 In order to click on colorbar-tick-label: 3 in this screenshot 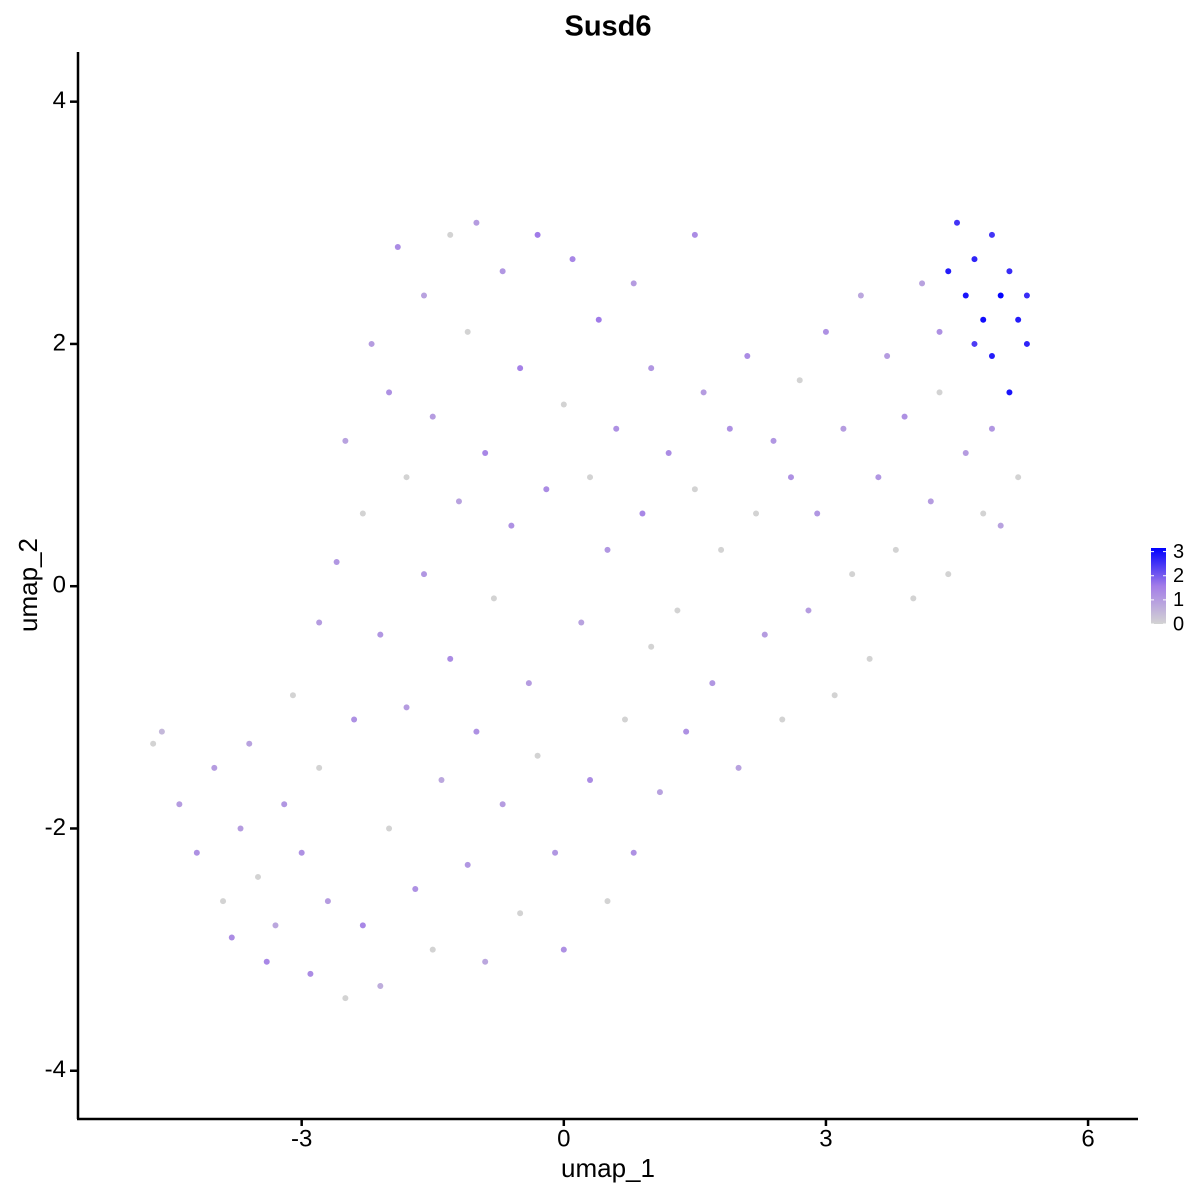, I will do `click(1178, 552)`.